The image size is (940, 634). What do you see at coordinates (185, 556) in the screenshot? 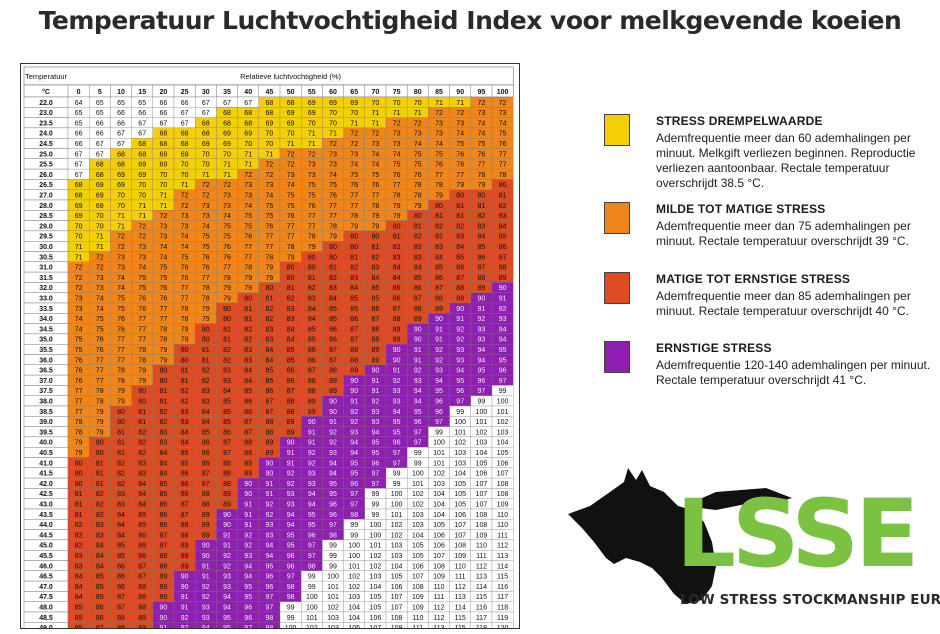
I see `thi-cell-value: 89` at bounding box center [185, 556].